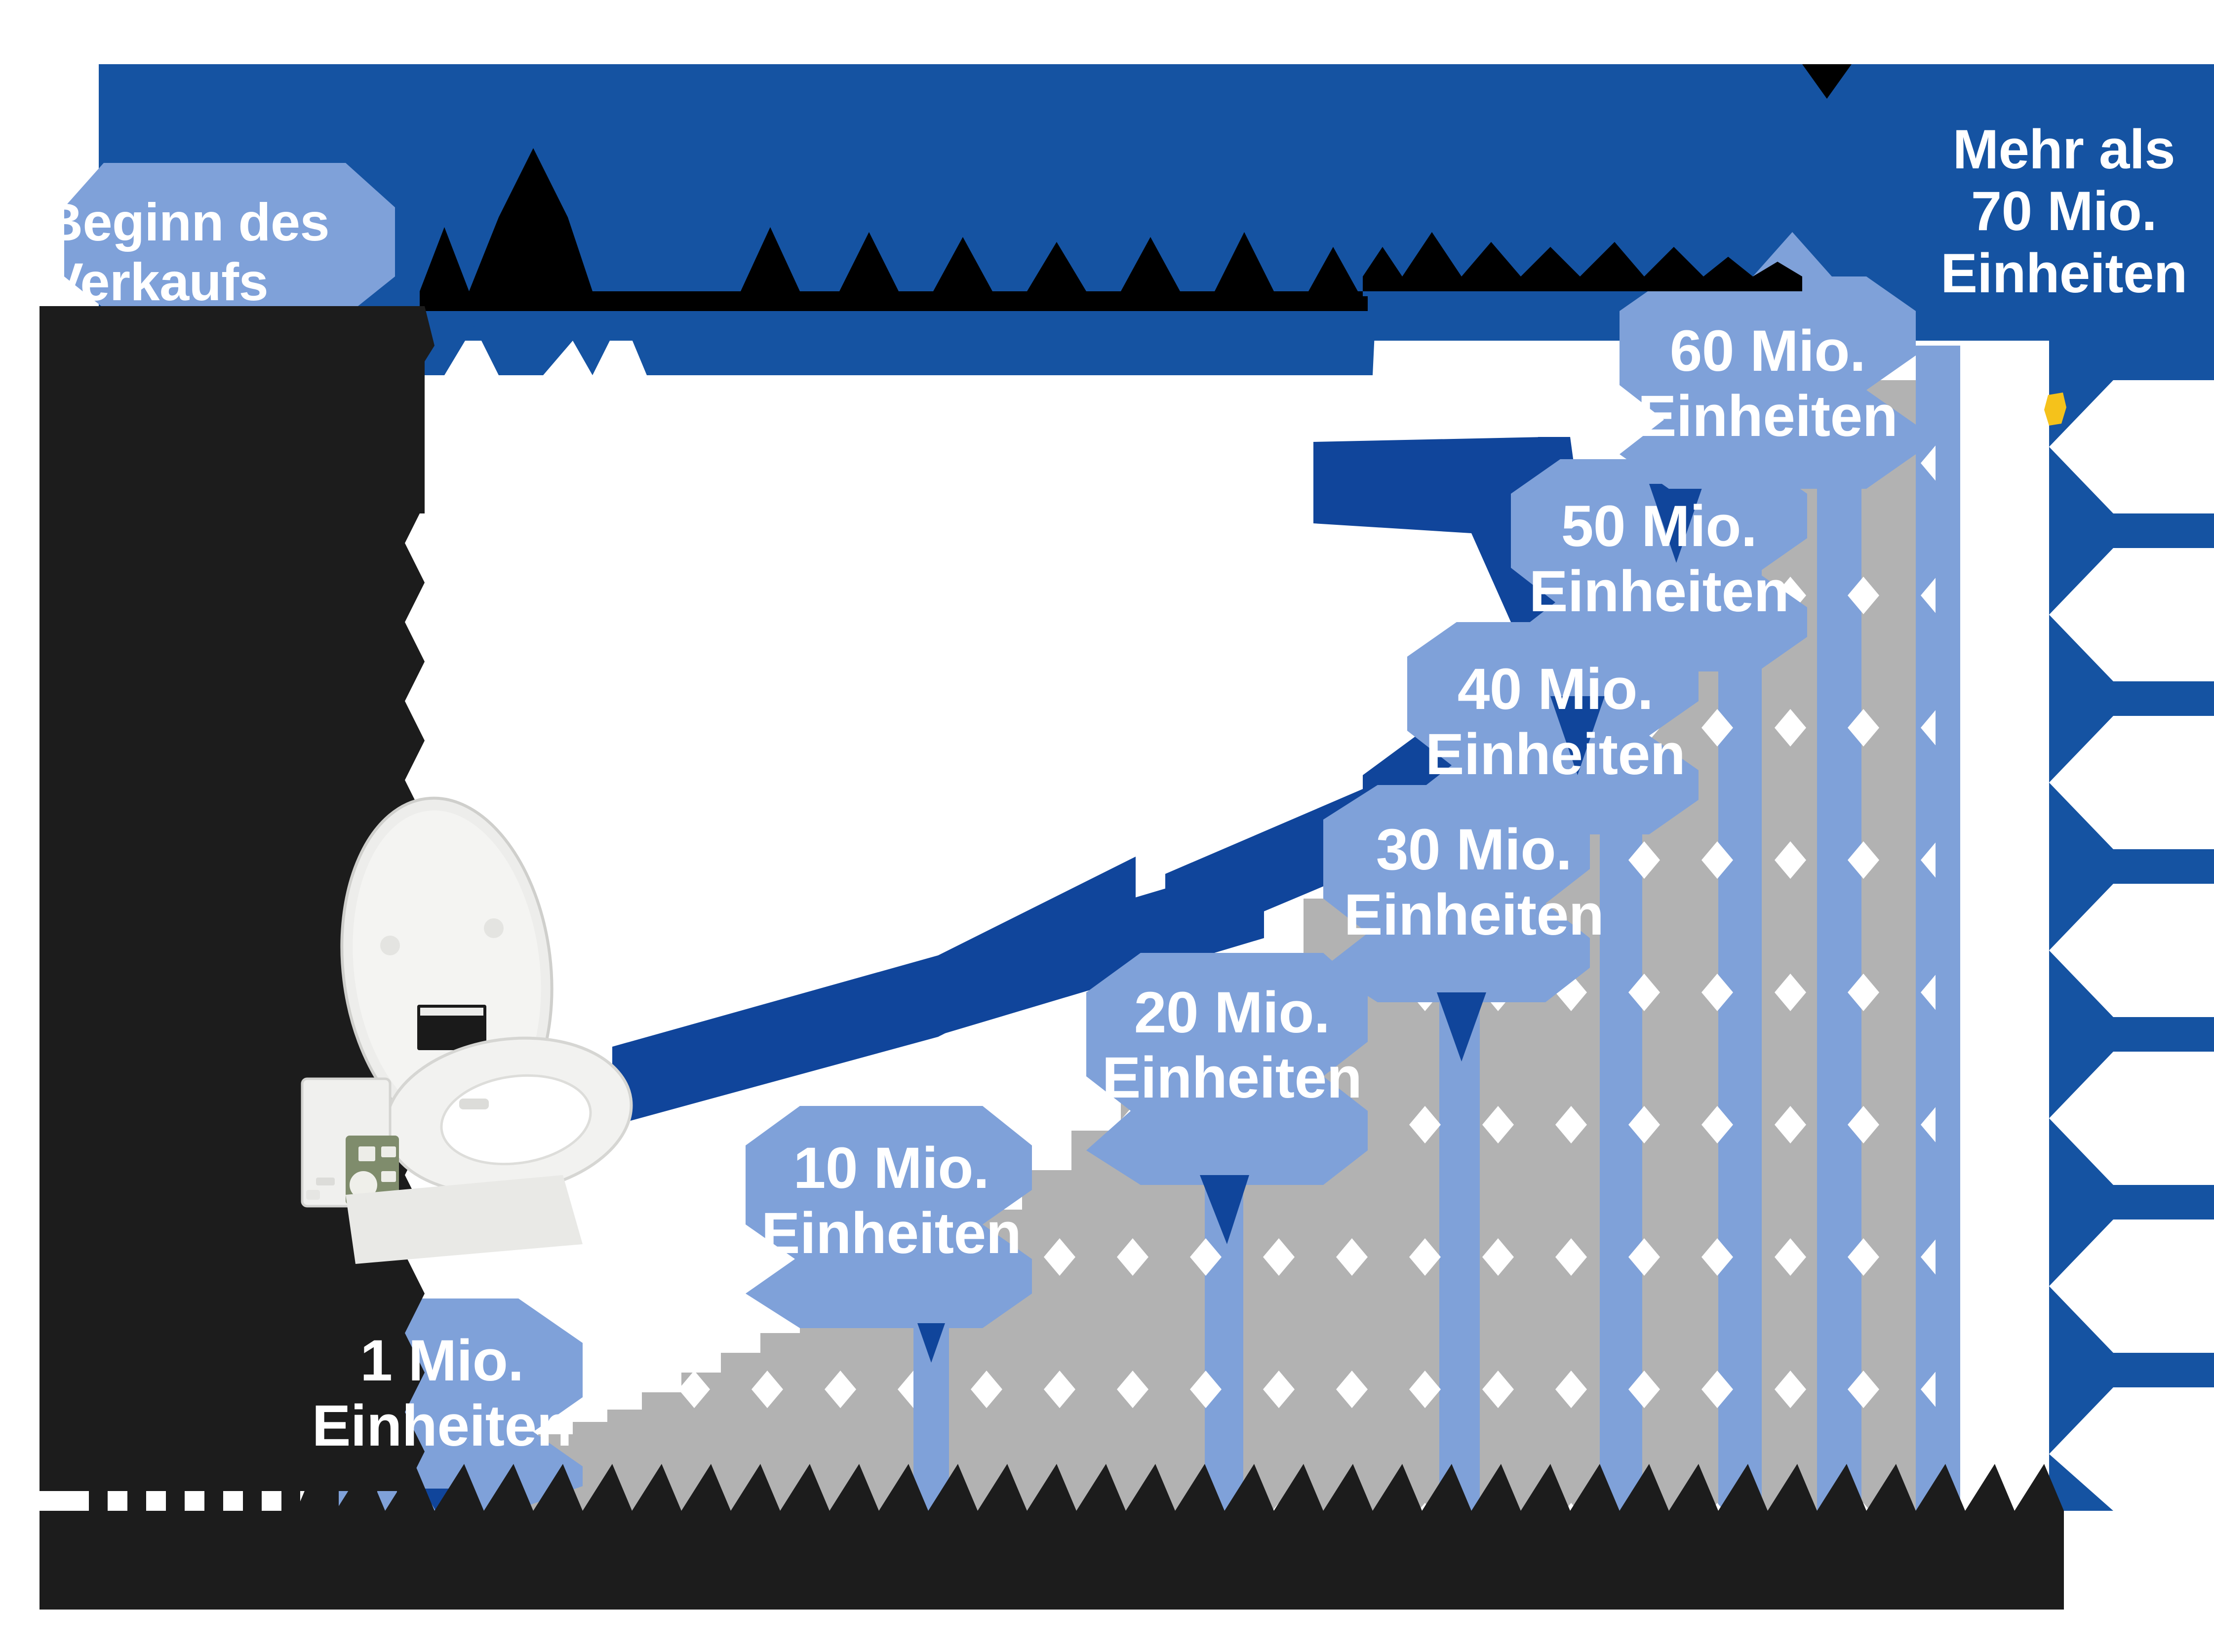 This screenshot has width=2214, height=1652. Describe the element at coordinates (467, 1030) in the screenshot. I see `washlet-product-illustration` at that location.